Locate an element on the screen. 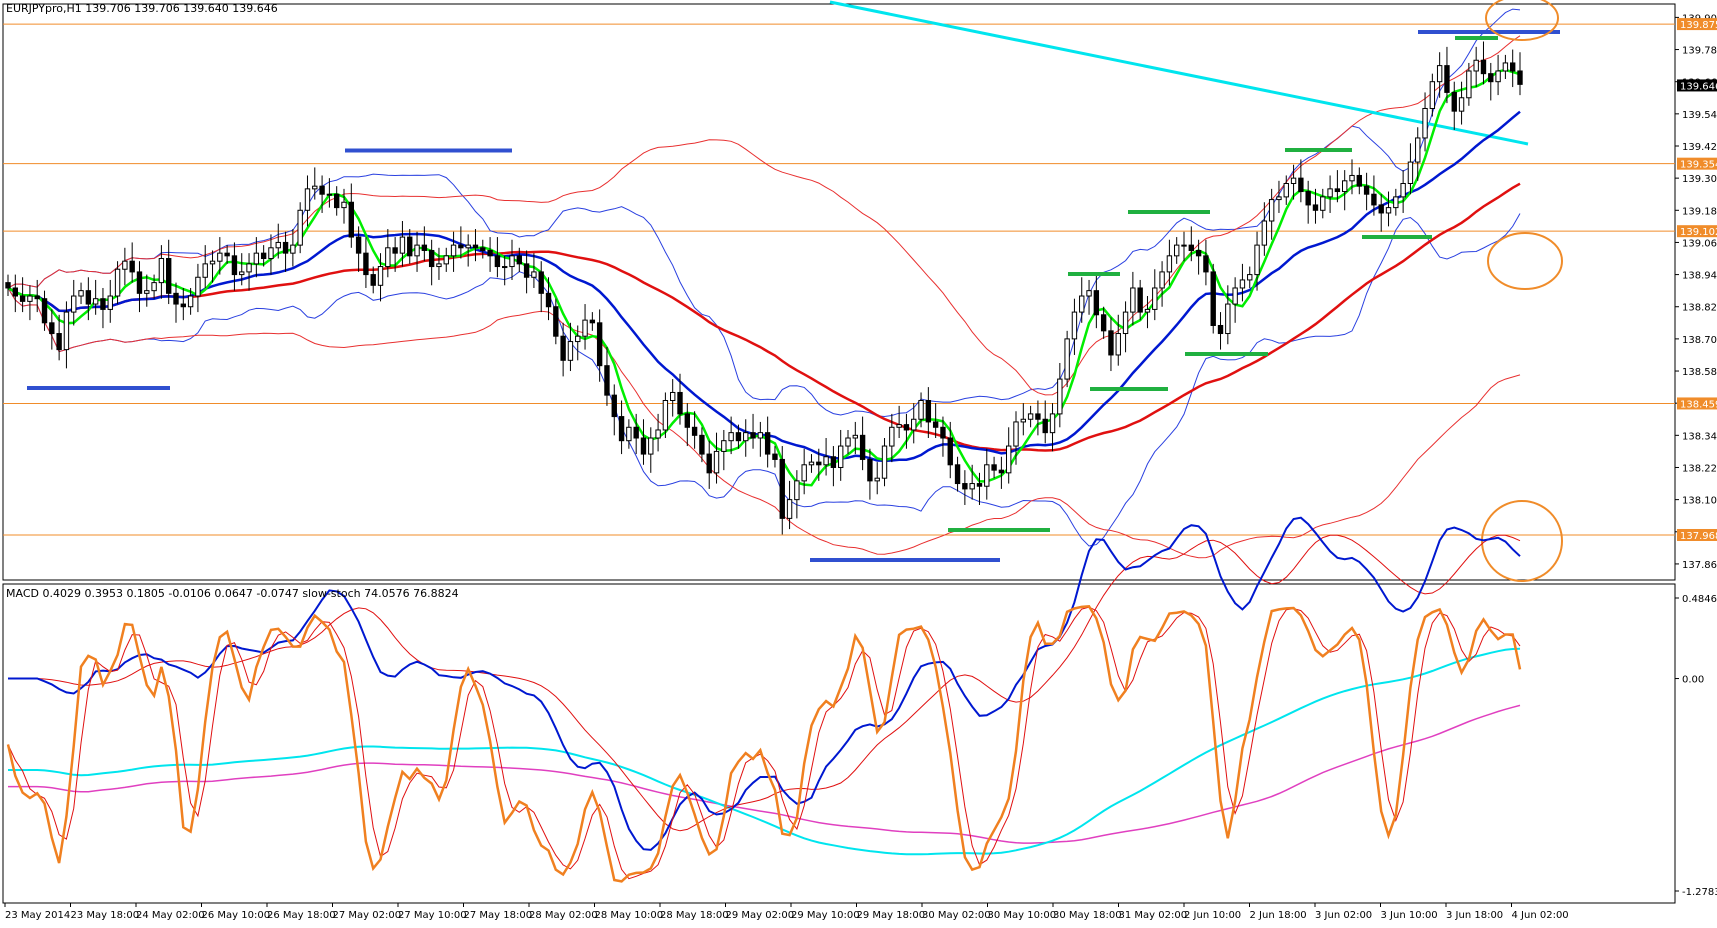  time-tick-label: 3 Jun 10:00 is located at coordinates (1409, 915).